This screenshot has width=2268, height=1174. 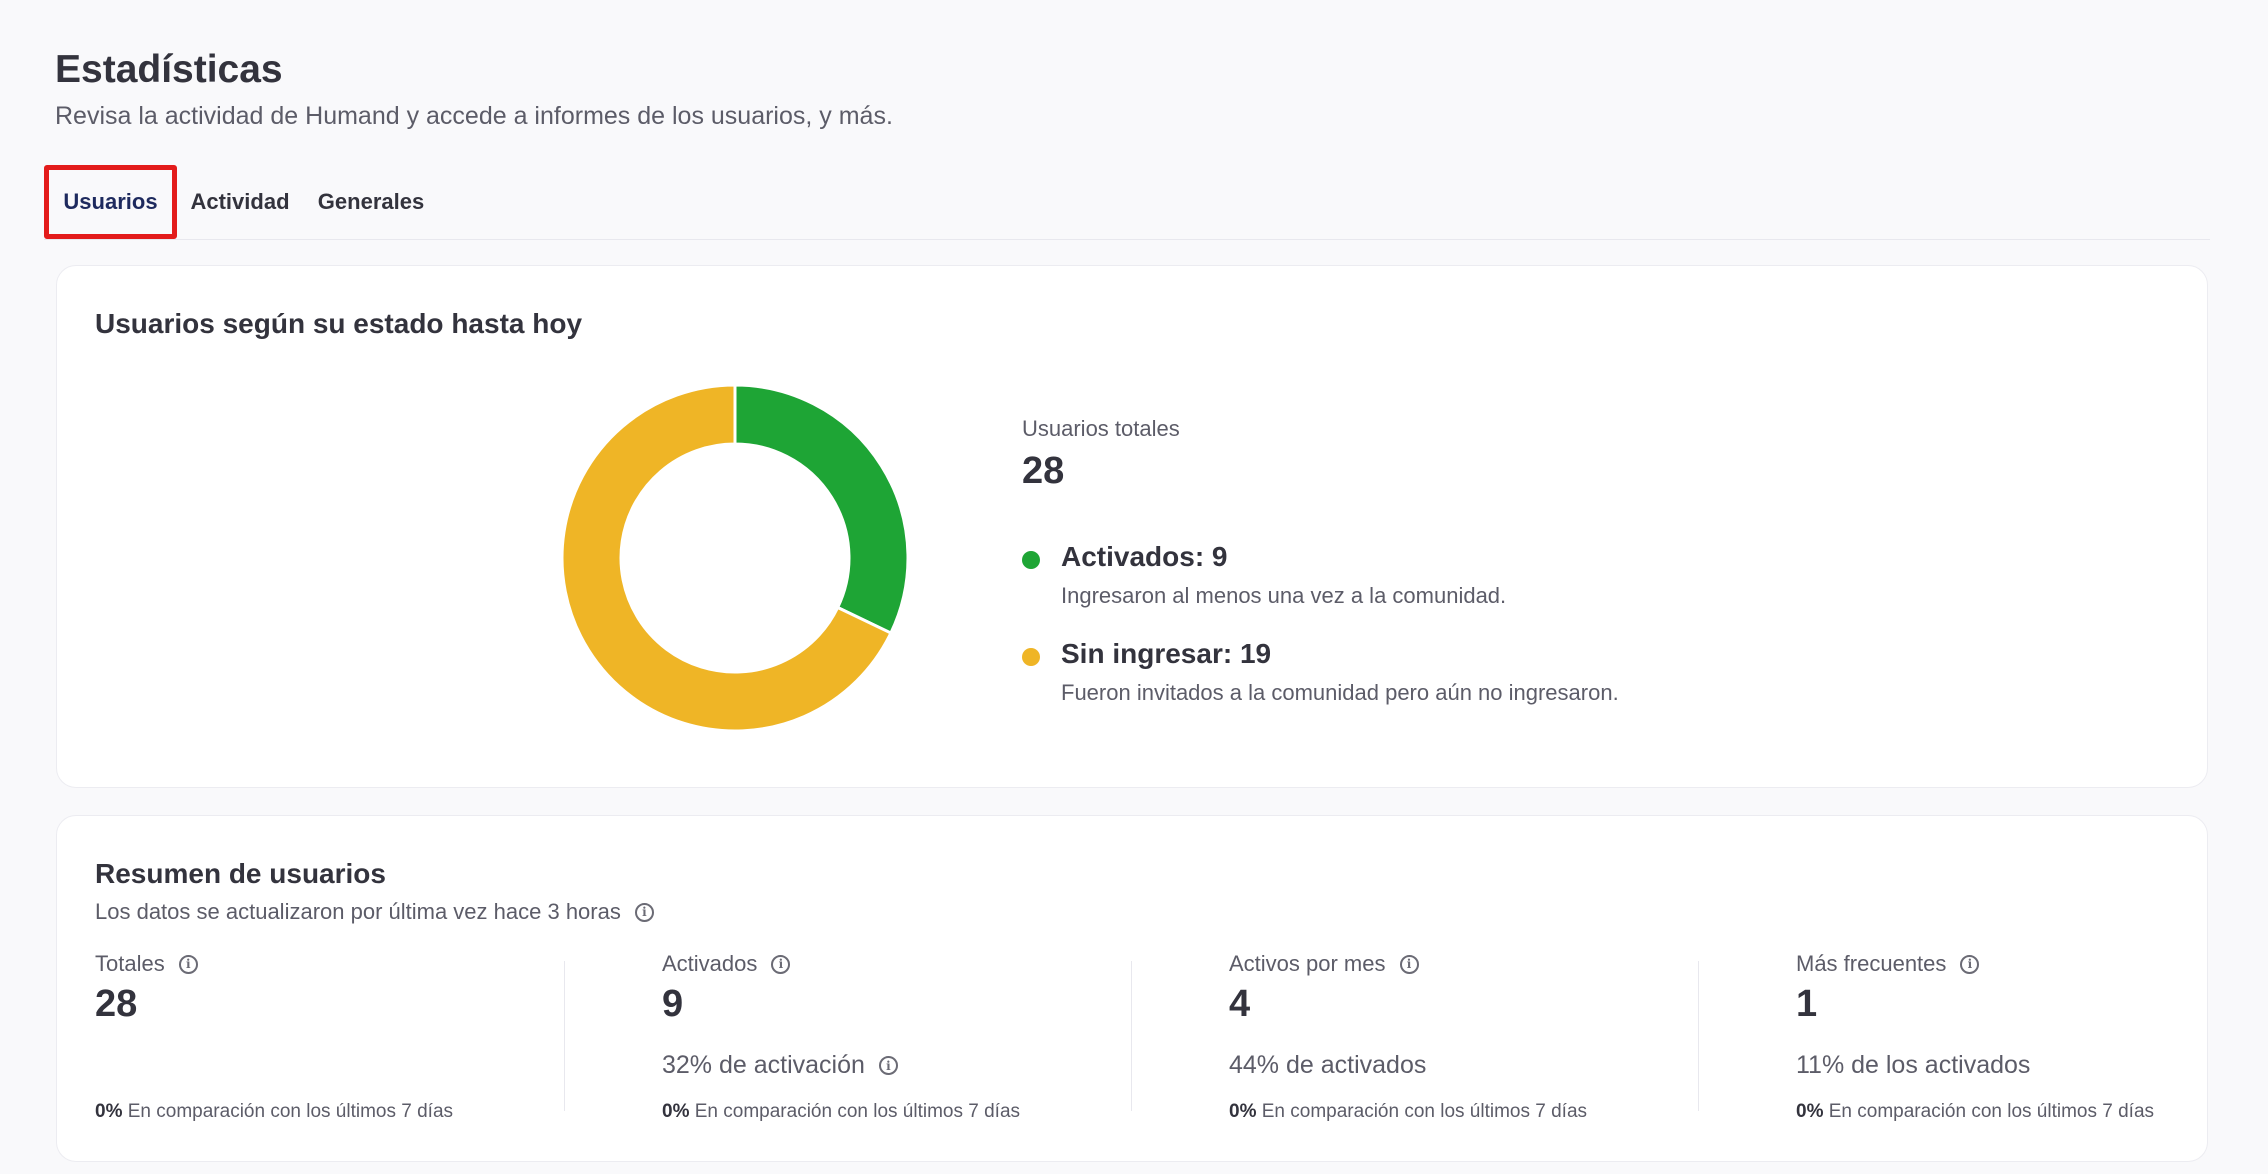 What do you see at coordinates (1996, 964) in the screenshot?
I see `metric-label: Más frecuentes i` at bounding box center [1996, 964].